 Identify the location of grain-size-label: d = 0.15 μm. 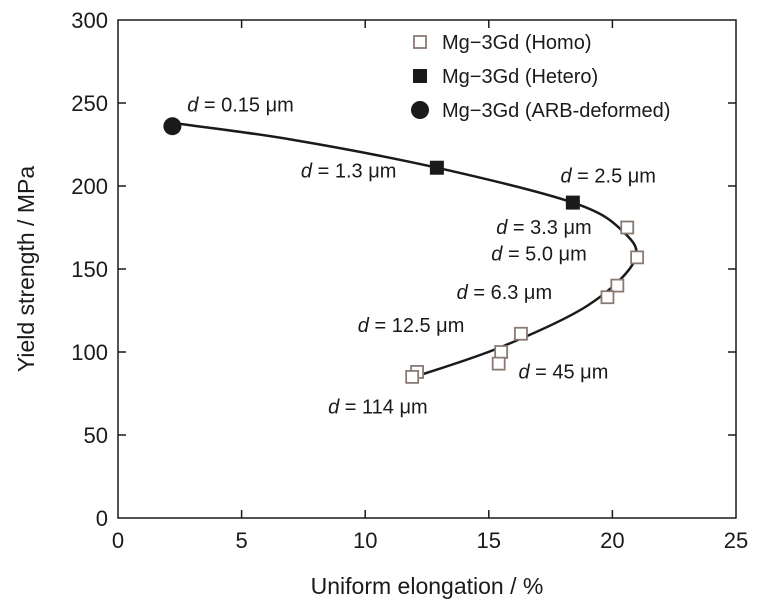
(240, 105).